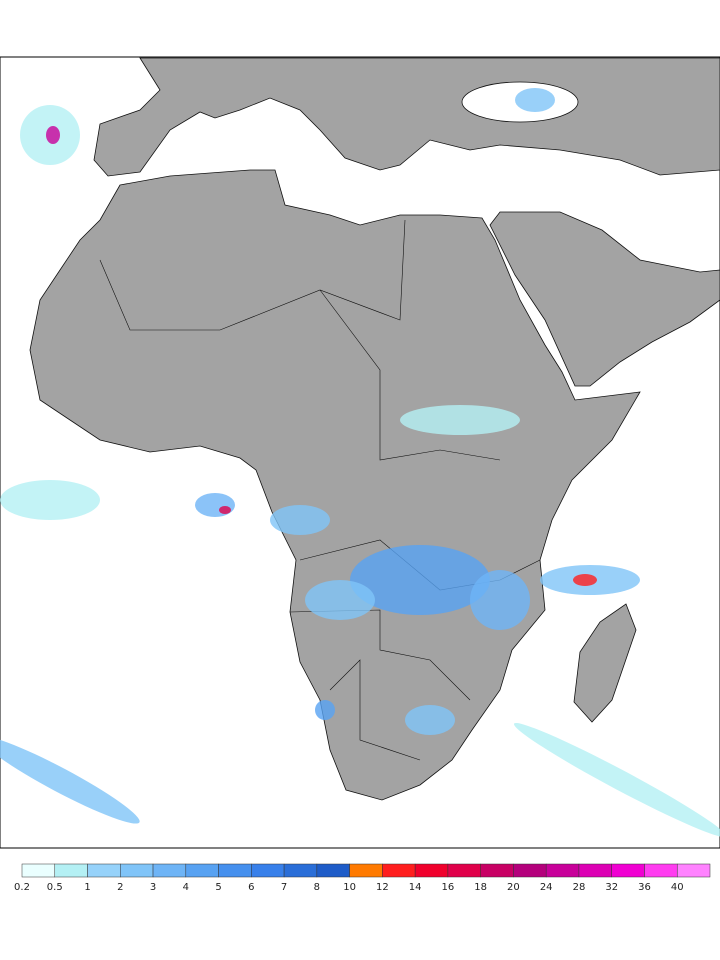  I want to click on colorbar-label: 1, so click(87, 887).